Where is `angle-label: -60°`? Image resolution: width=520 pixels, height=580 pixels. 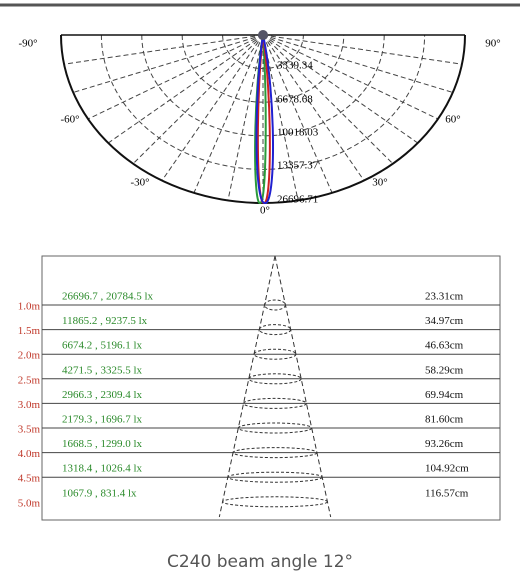 angle-label: -60° is located at coordinates (69, 120).